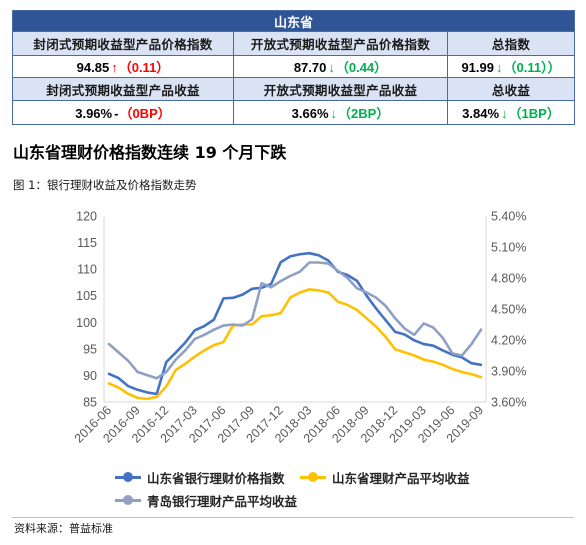 This screenshot has height=545, width=586. Describe the element at coordinates (508, 341) in the screenshot. I see `right-tick-label: 4.20%` at that location.